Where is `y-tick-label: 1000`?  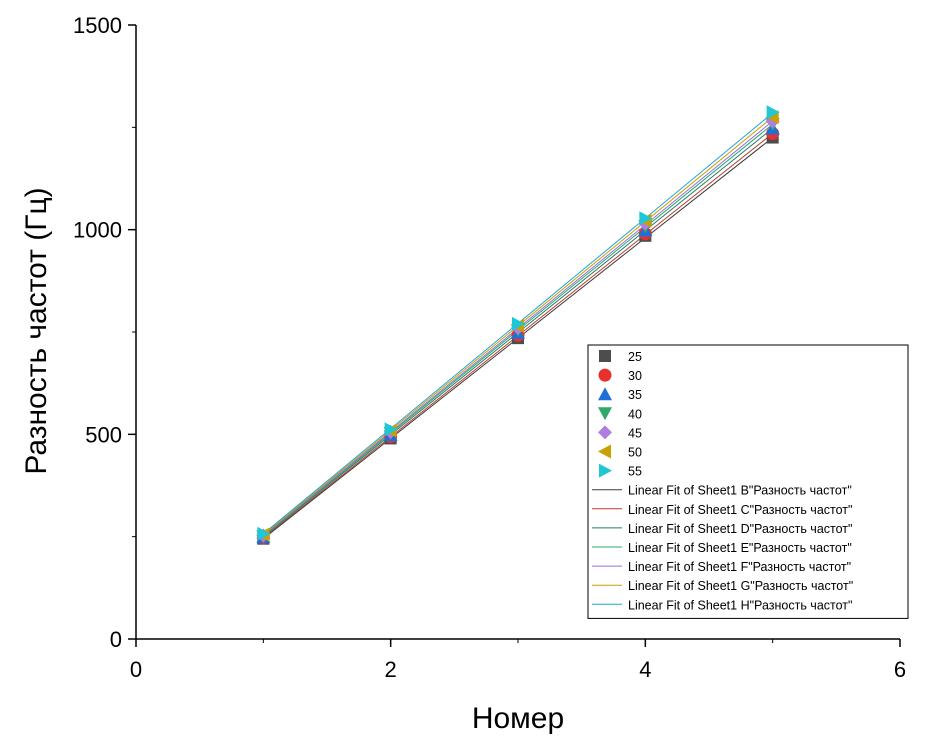 y-tick-label: 1000 is located at coordinates (97, 230).